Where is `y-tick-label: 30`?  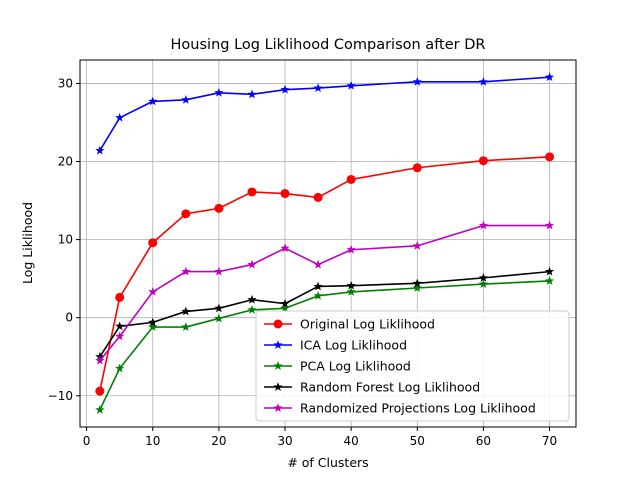 y-tick-label: 30 is located at coordinates (65, 83).